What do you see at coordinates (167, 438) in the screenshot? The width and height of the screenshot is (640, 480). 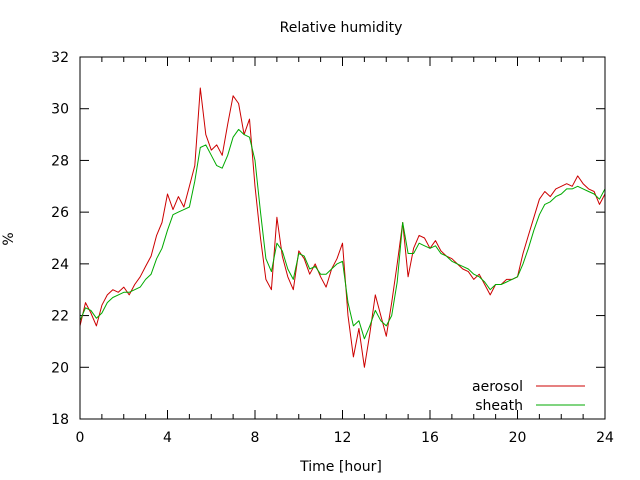 I see `x-tick-label: 4` at bounding box center [167, 438].